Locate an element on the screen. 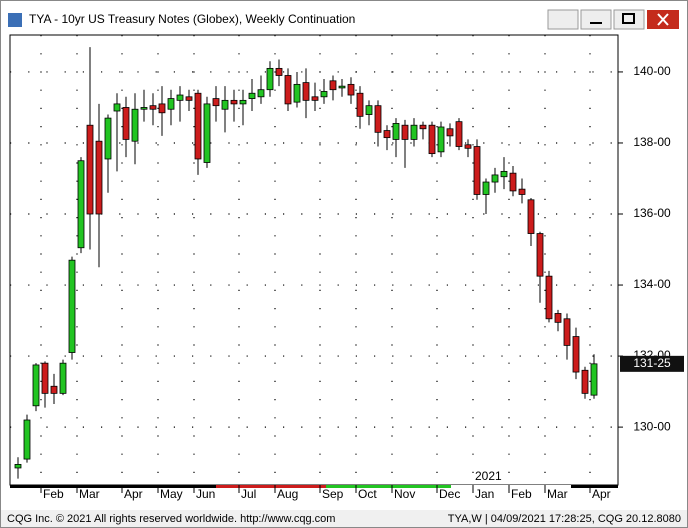 The height and width of the screenshot is (528, 688). window-buttons is located at coordinates (613, 19).